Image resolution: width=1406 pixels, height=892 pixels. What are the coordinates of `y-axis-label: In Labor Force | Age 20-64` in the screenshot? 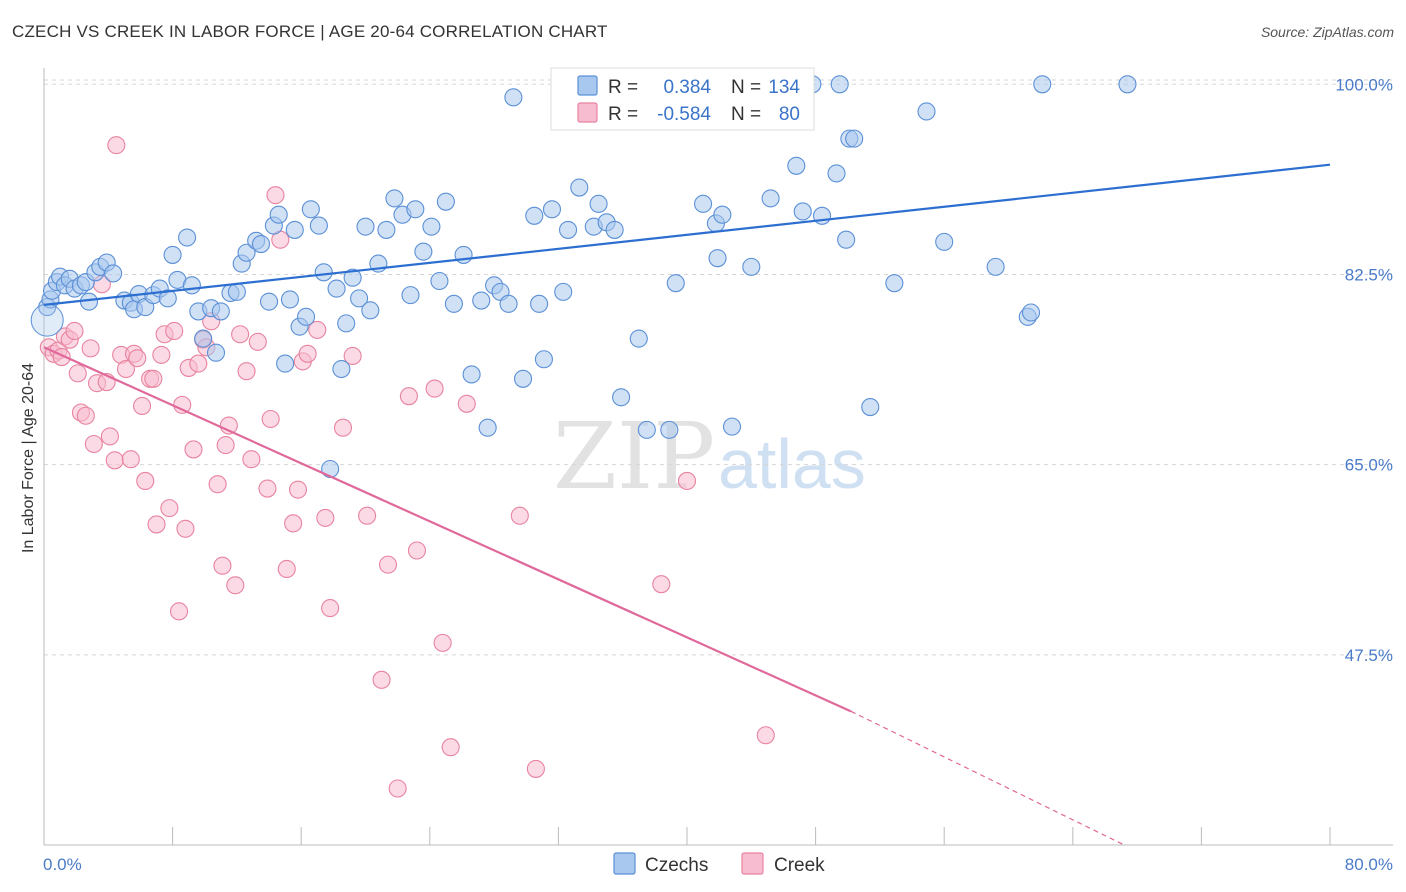 It's located at (28, 458).